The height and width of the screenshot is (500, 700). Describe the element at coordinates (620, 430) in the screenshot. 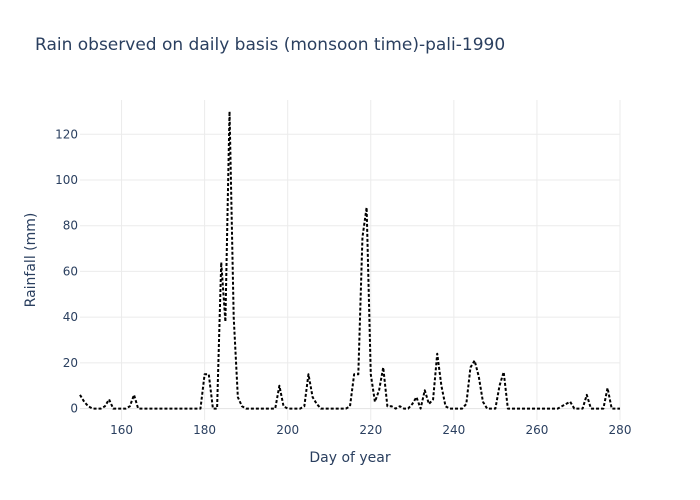

I see `x-tick-label: 280` at that location.